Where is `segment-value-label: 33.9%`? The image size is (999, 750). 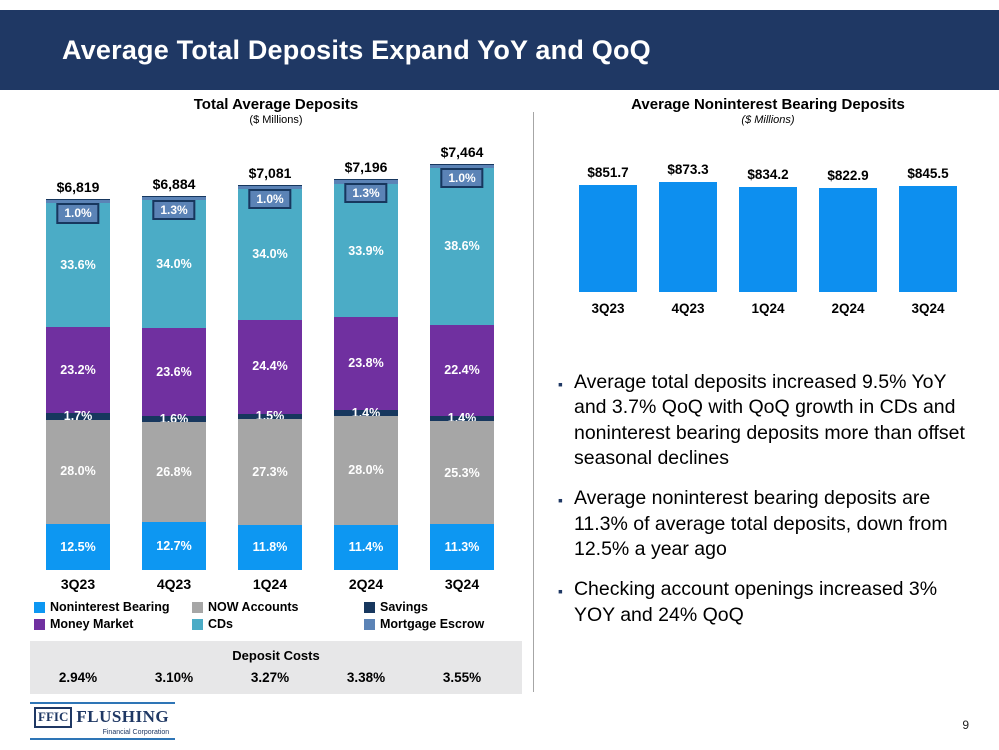
segment-value-label: 33.9% is located at coordinates (366, 250).